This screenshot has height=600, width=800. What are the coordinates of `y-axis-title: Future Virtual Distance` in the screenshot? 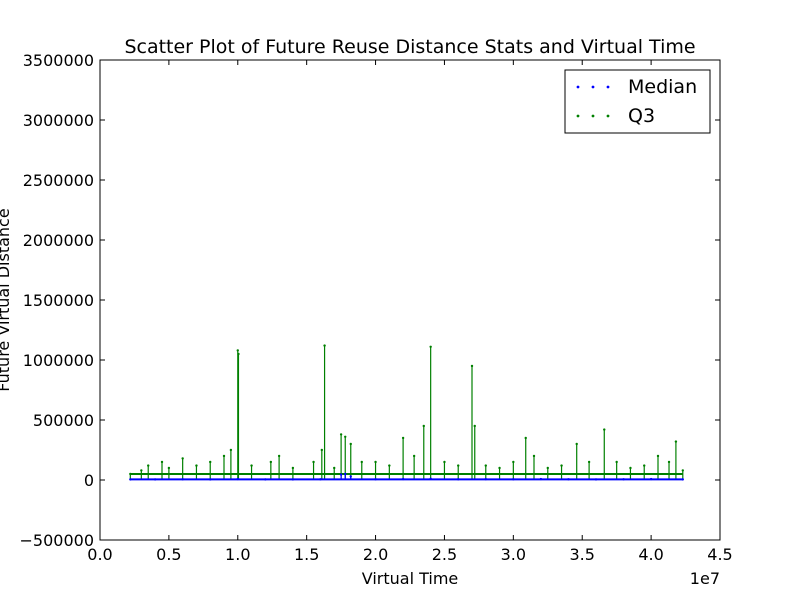 It's located at (6, 299).